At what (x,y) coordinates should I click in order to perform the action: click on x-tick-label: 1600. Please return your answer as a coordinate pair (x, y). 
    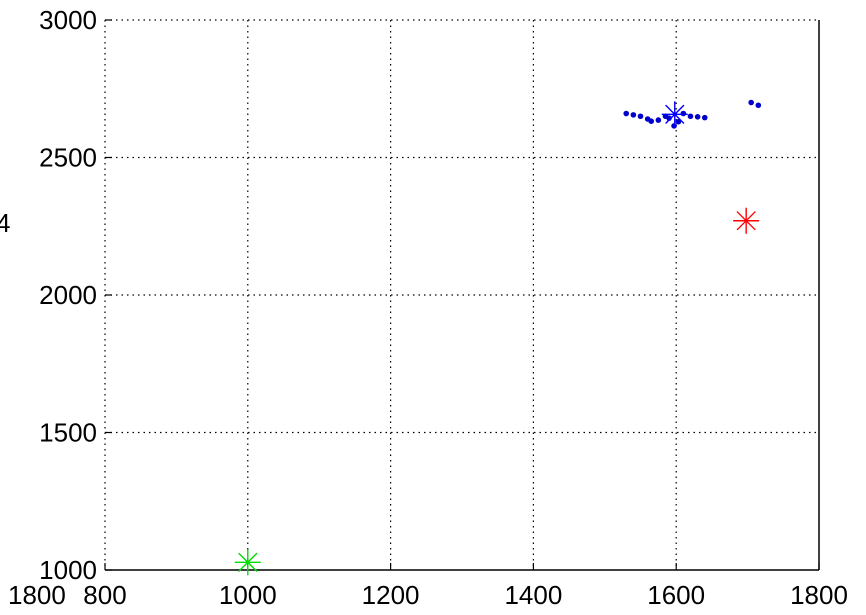
    Looking at the image, I should click on (676, 595).